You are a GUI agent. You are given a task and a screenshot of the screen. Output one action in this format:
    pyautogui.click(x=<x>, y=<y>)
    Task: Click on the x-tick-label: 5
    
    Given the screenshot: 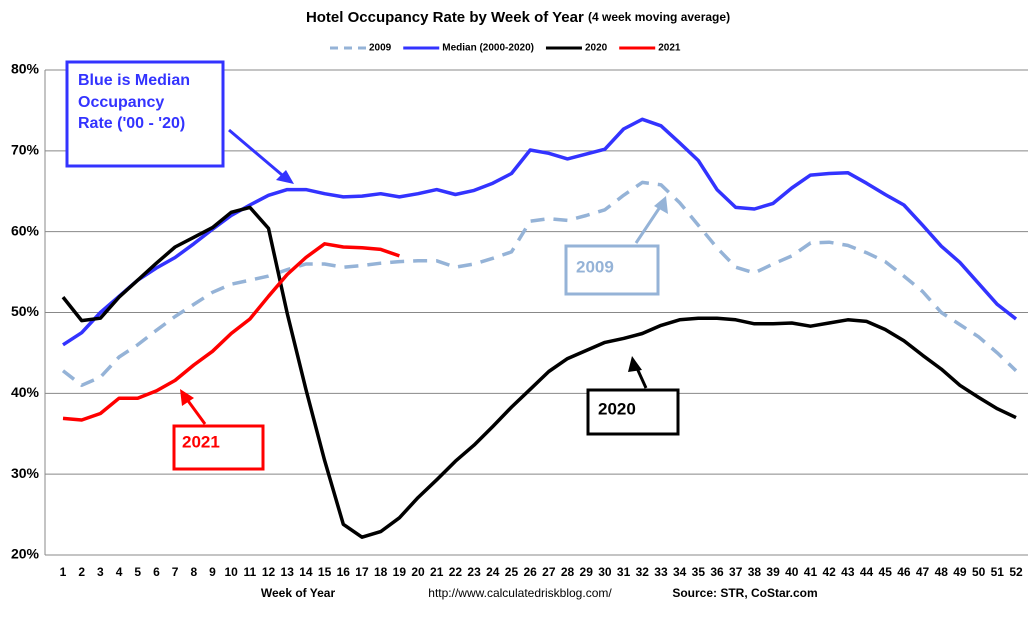 What is the action you would take?
    pyautogui.click(x=137, y=572)
    